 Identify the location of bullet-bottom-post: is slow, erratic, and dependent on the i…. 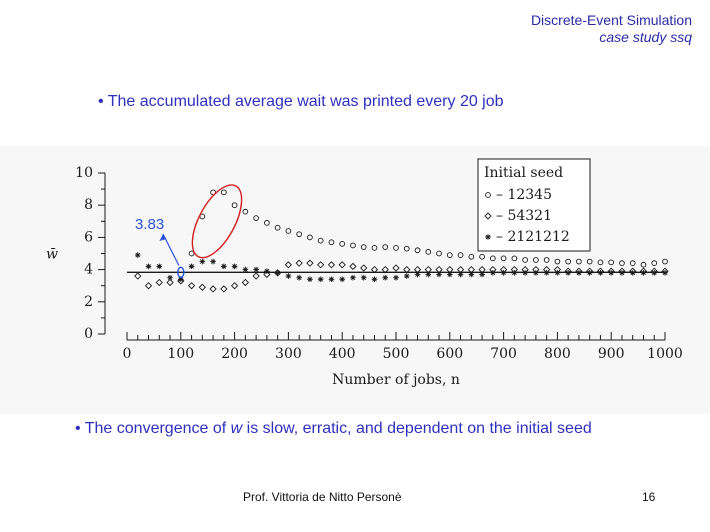
(417, 428).